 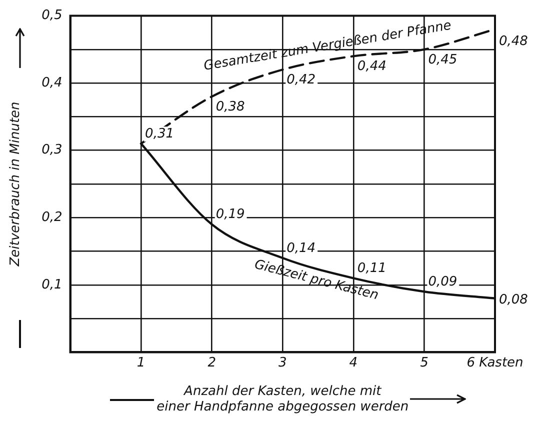 I want to click on data-label: 0,11, so click(x=371, y=268).